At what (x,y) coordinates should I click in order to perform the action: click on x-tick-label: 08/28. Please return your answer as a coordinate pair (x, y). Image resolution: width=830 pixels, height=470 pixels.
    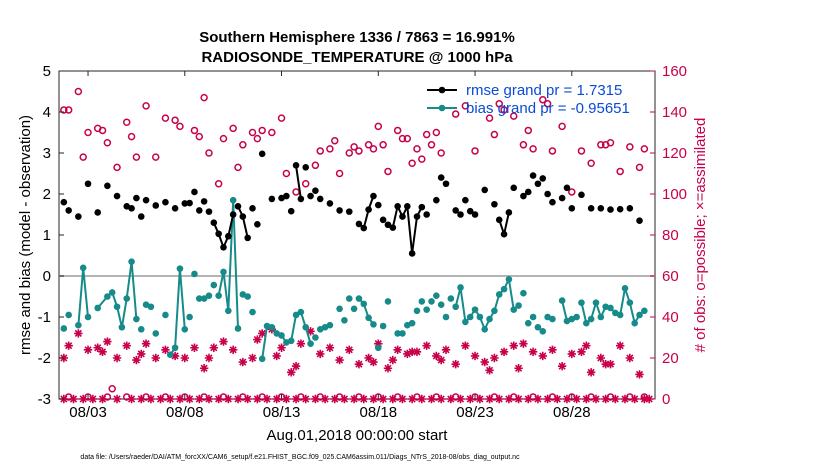
    Looking at the image, I should click on (572, 412).